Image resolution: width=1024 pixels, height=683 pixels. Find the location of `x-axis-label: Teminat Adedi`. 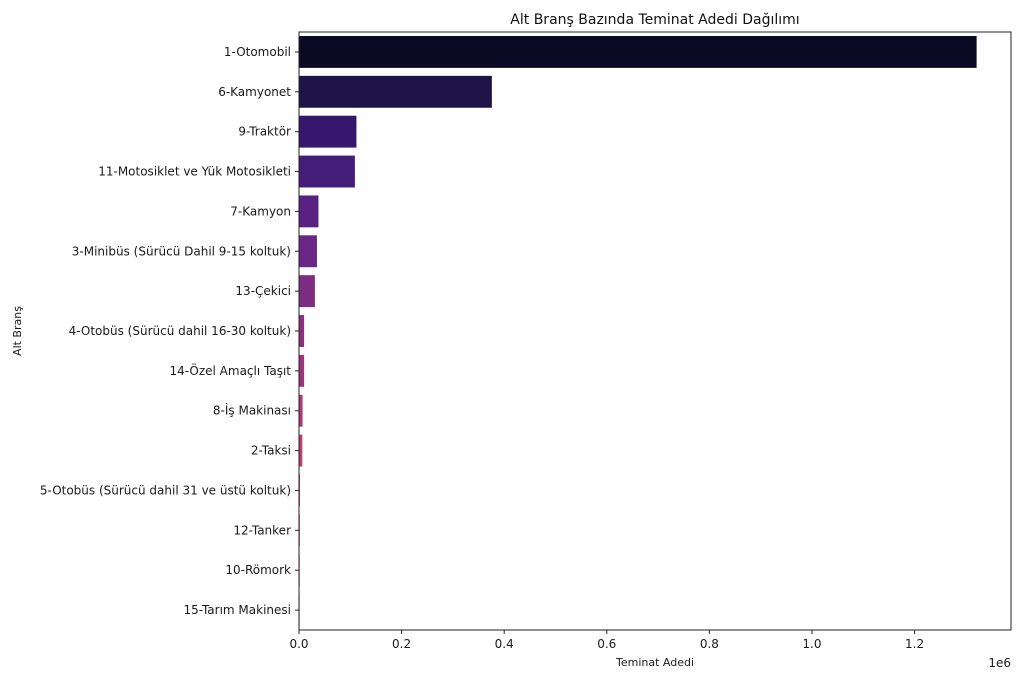

x-axis-label: Teminat Adedi is located at coordinates (654, 662).